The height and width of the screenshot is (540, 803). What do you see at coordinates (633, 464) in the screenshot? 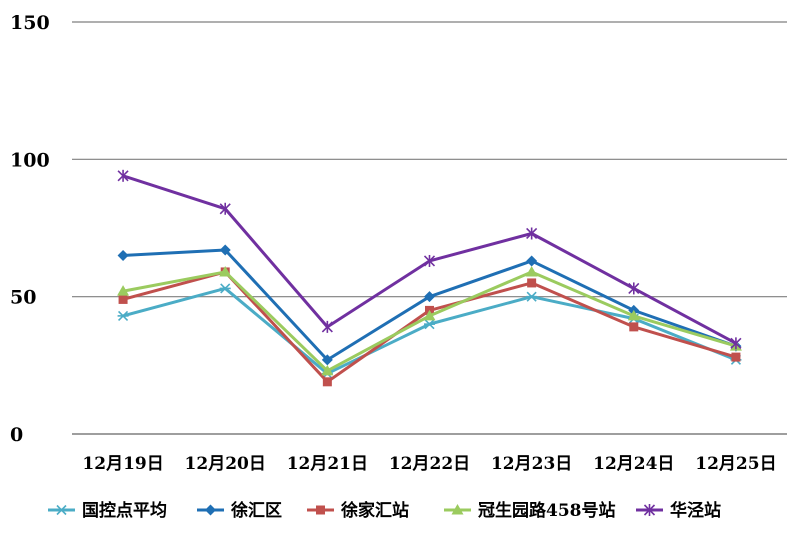
I see `x-tick-label: 12月24日` at bounding box center [633, 464].